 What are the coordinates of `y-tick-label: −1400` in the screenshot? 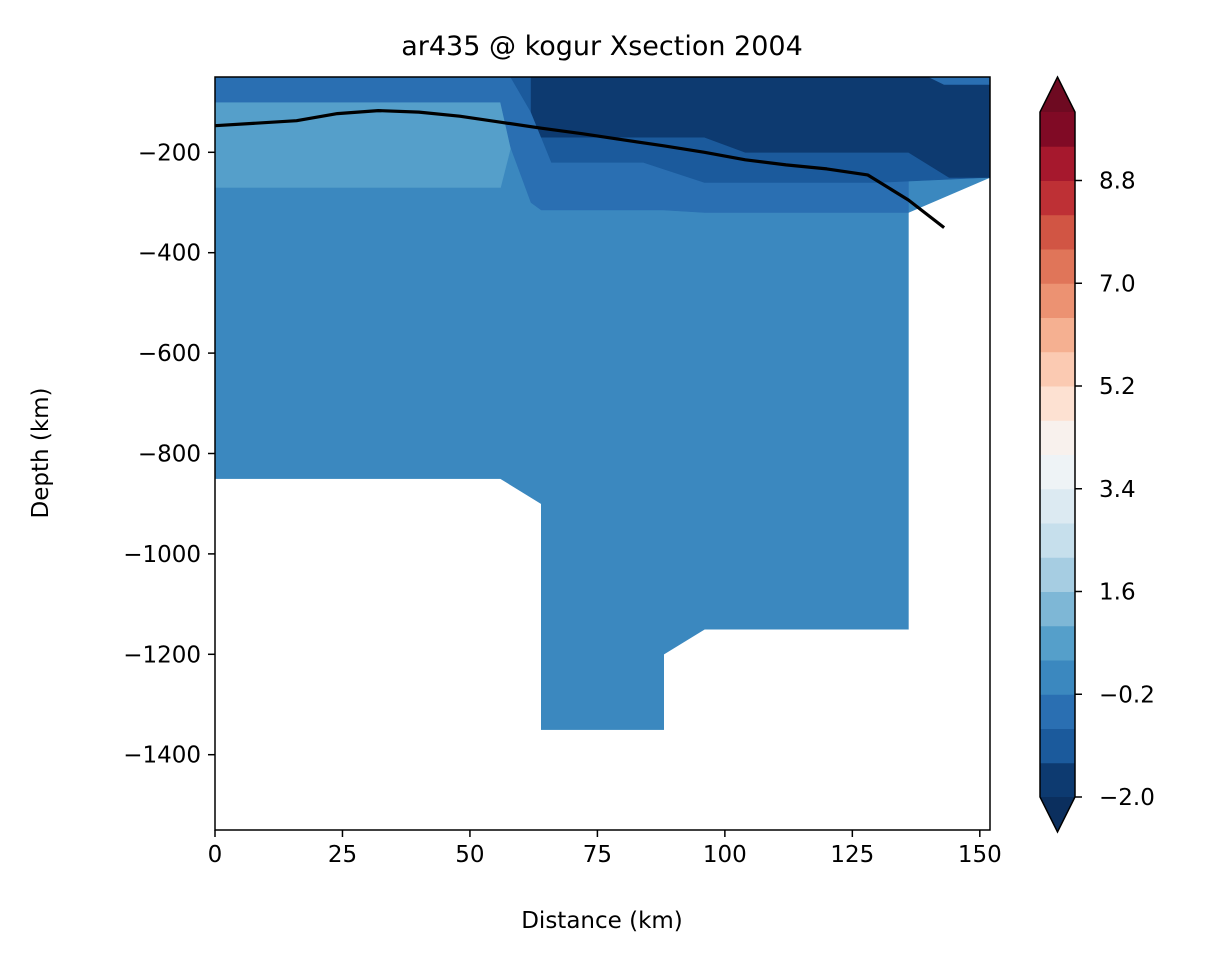 It's located at (162, 756).